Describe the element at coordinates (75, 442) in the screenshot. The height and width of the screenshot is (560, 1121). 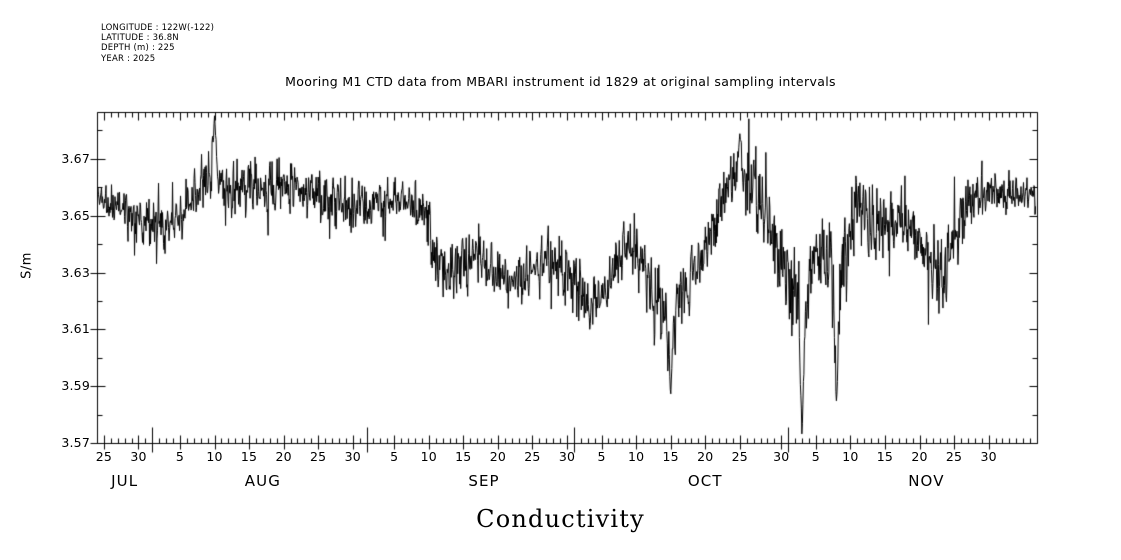
I see `y-tick-label-3.57: 3.57` at that location.